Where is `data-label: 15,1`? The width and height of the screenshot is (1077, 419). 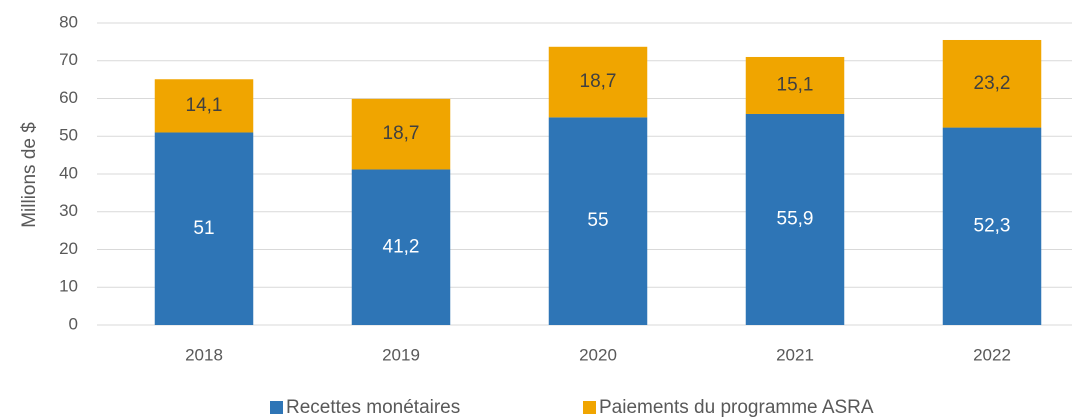
data-label: 15,1 is located at coordinates (795, 84).